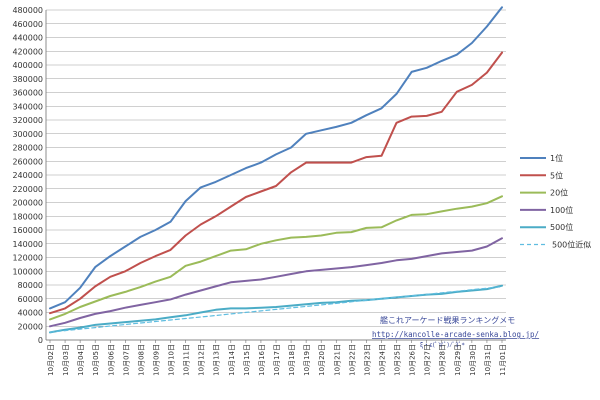  What do you see at coordinates (27, 216) in the screenshot?
I see `y-tick-label: 180000` at bounding box center [27, 216].